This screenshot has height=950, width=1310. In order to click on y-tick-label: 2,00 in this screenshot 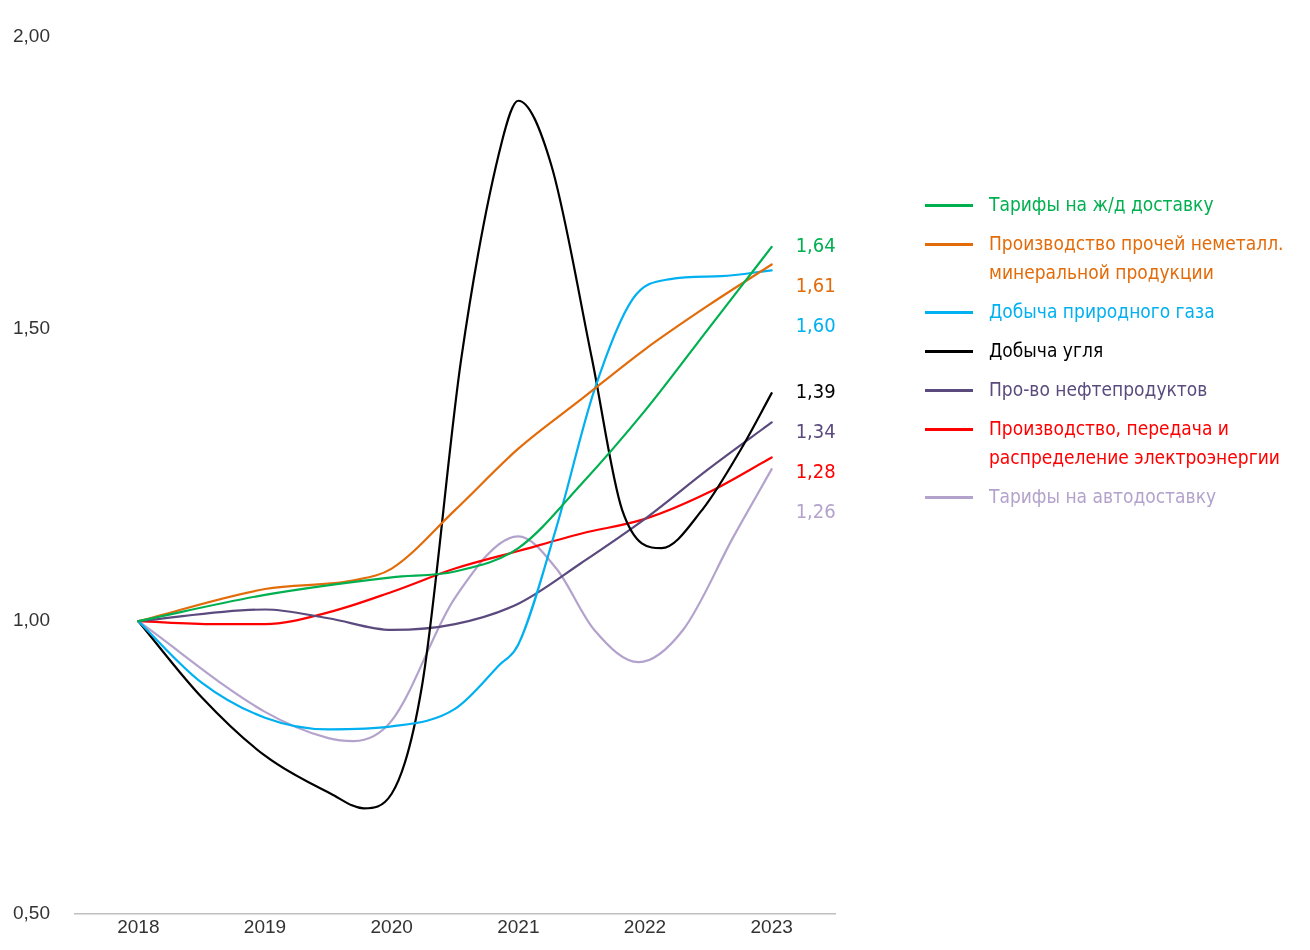, I will do `click(31, 35)`.